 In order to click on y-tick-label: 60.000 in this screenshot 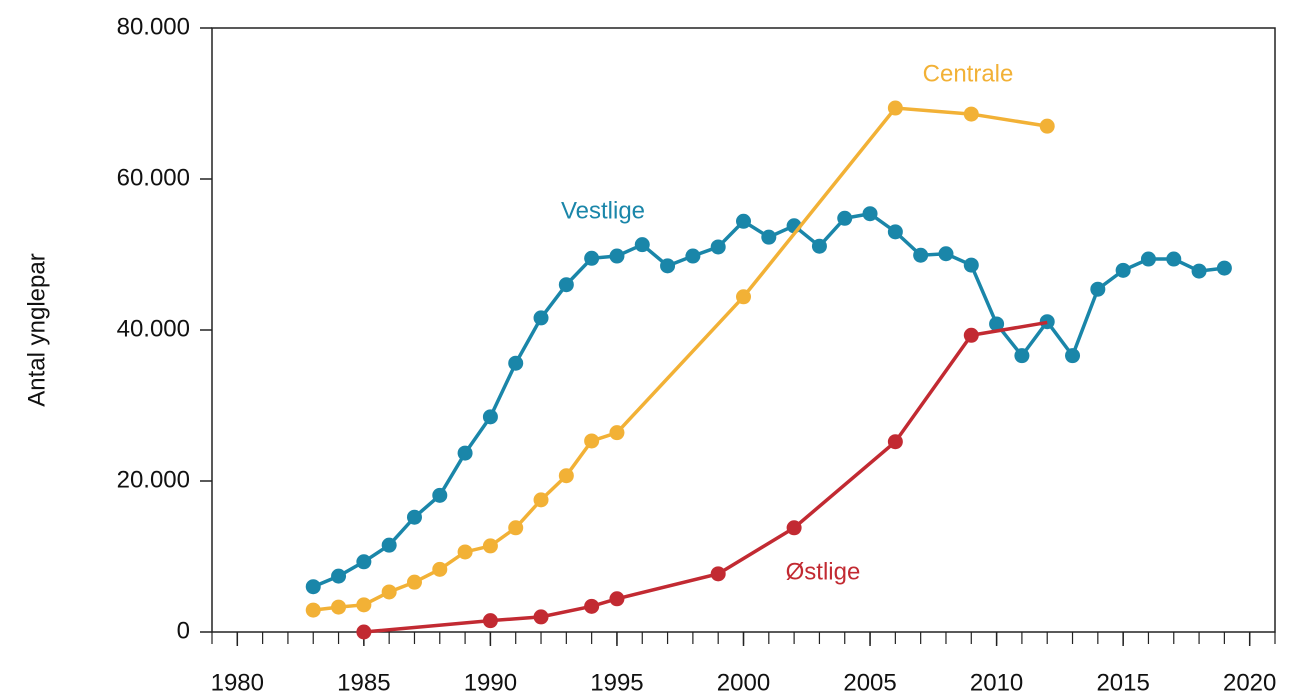, I will do `click(153, 177)`.